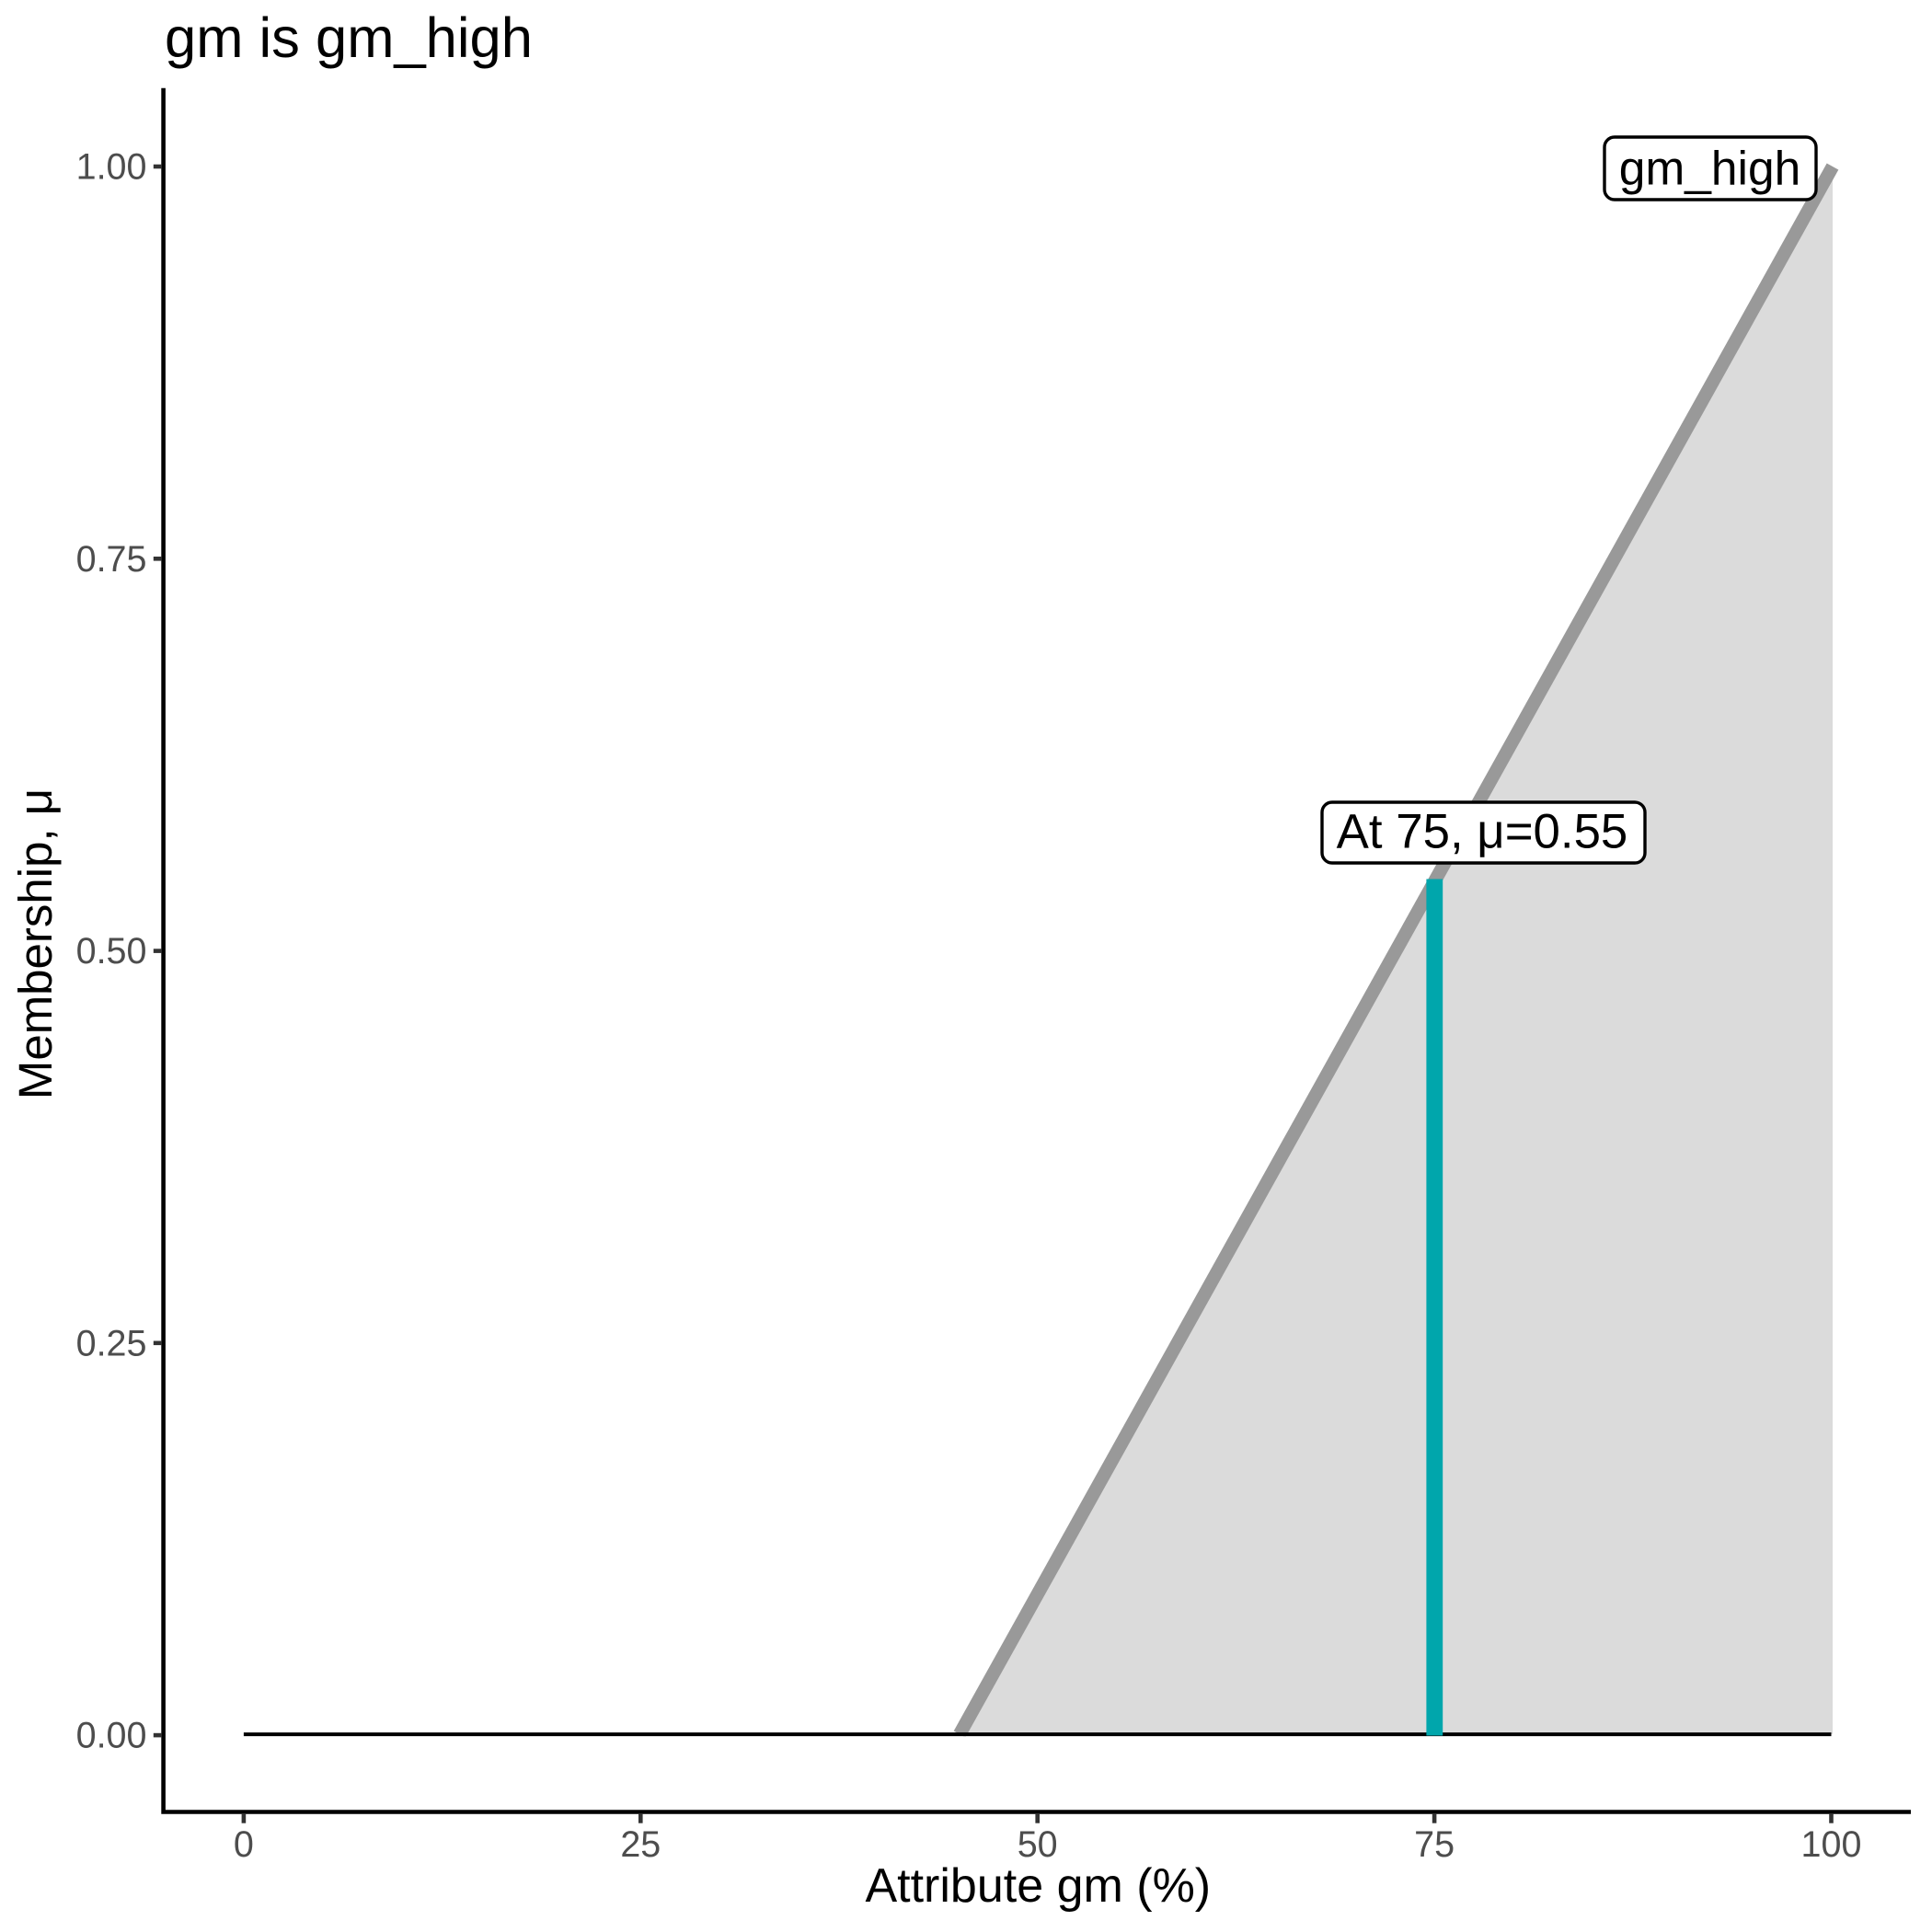 The height and width of the screenshot is (1932, 1932). I want to click on svg-text: 25, so click(640, 1844).